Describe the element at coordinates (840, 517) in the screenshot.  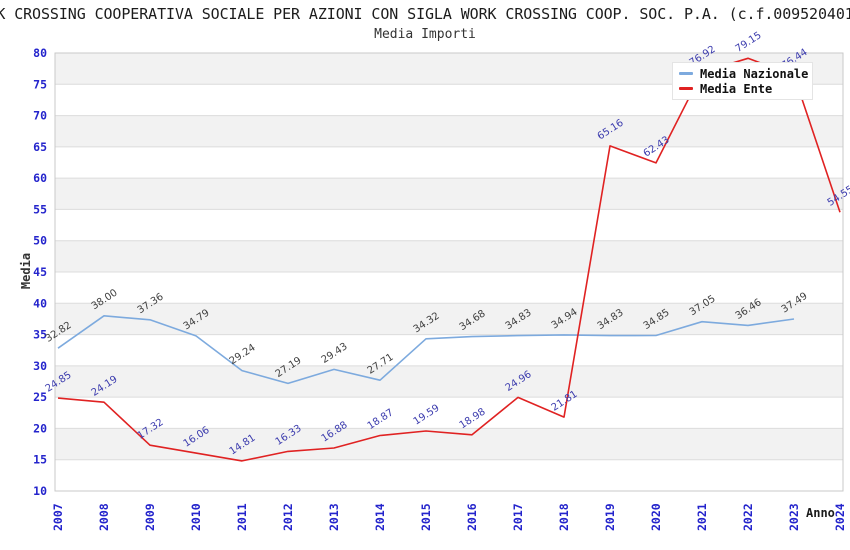
I see `x-tick-label: 2024` at that location.